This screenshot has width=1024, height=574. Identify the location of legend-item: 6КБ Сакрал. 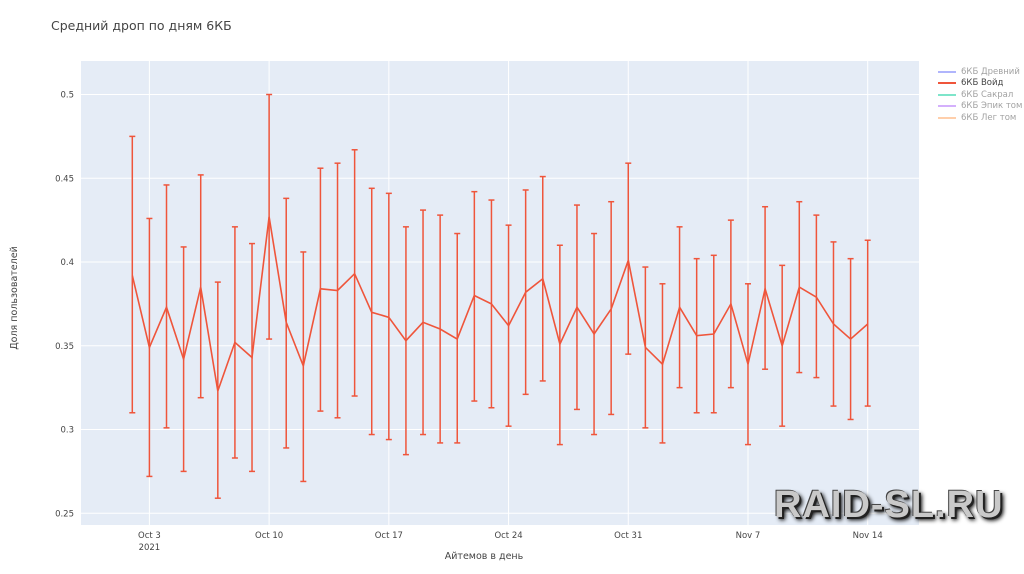
(980, 95).